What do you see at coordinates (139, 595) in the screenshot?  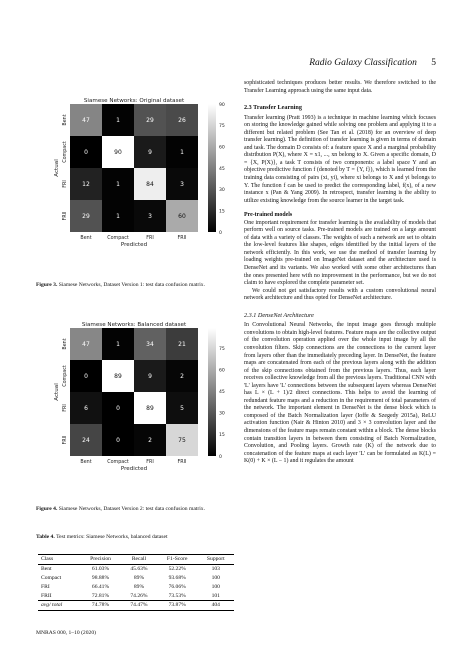 I see `table-cell: 74.26%` at bounding box center [139, 595].